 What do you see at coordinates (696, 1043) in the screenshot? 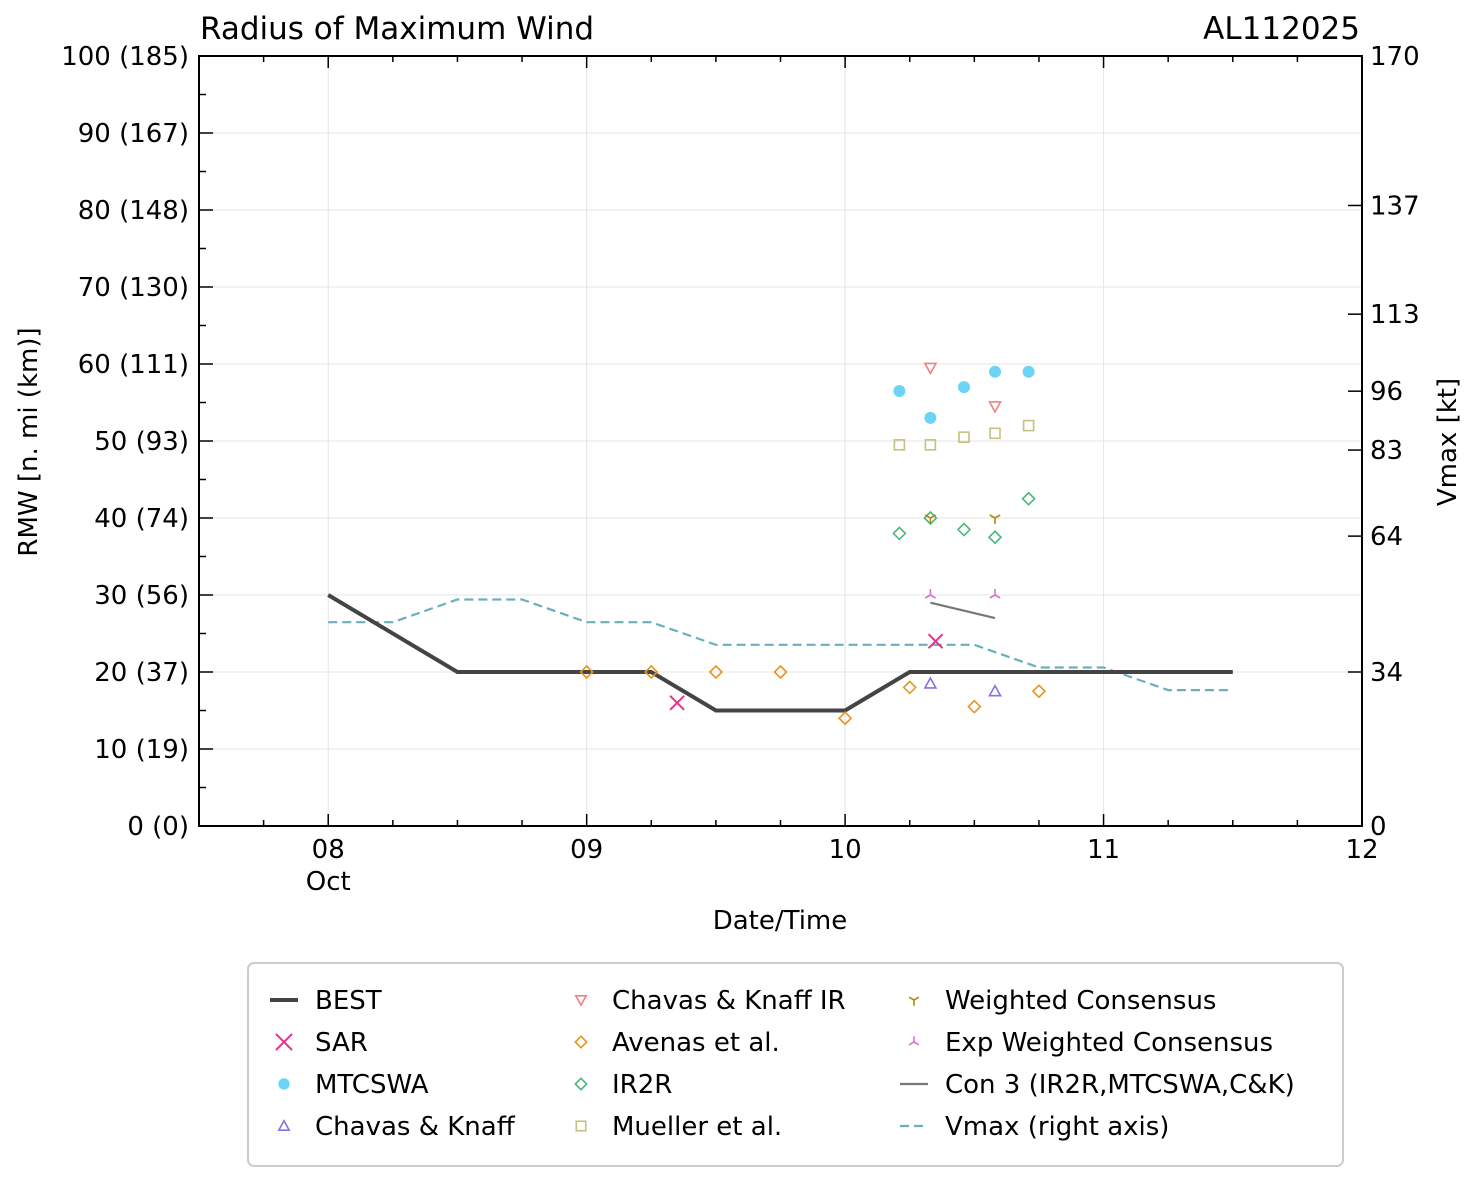
I see `legend-label: Avenas et al.` at bounding box center [696, 1043].